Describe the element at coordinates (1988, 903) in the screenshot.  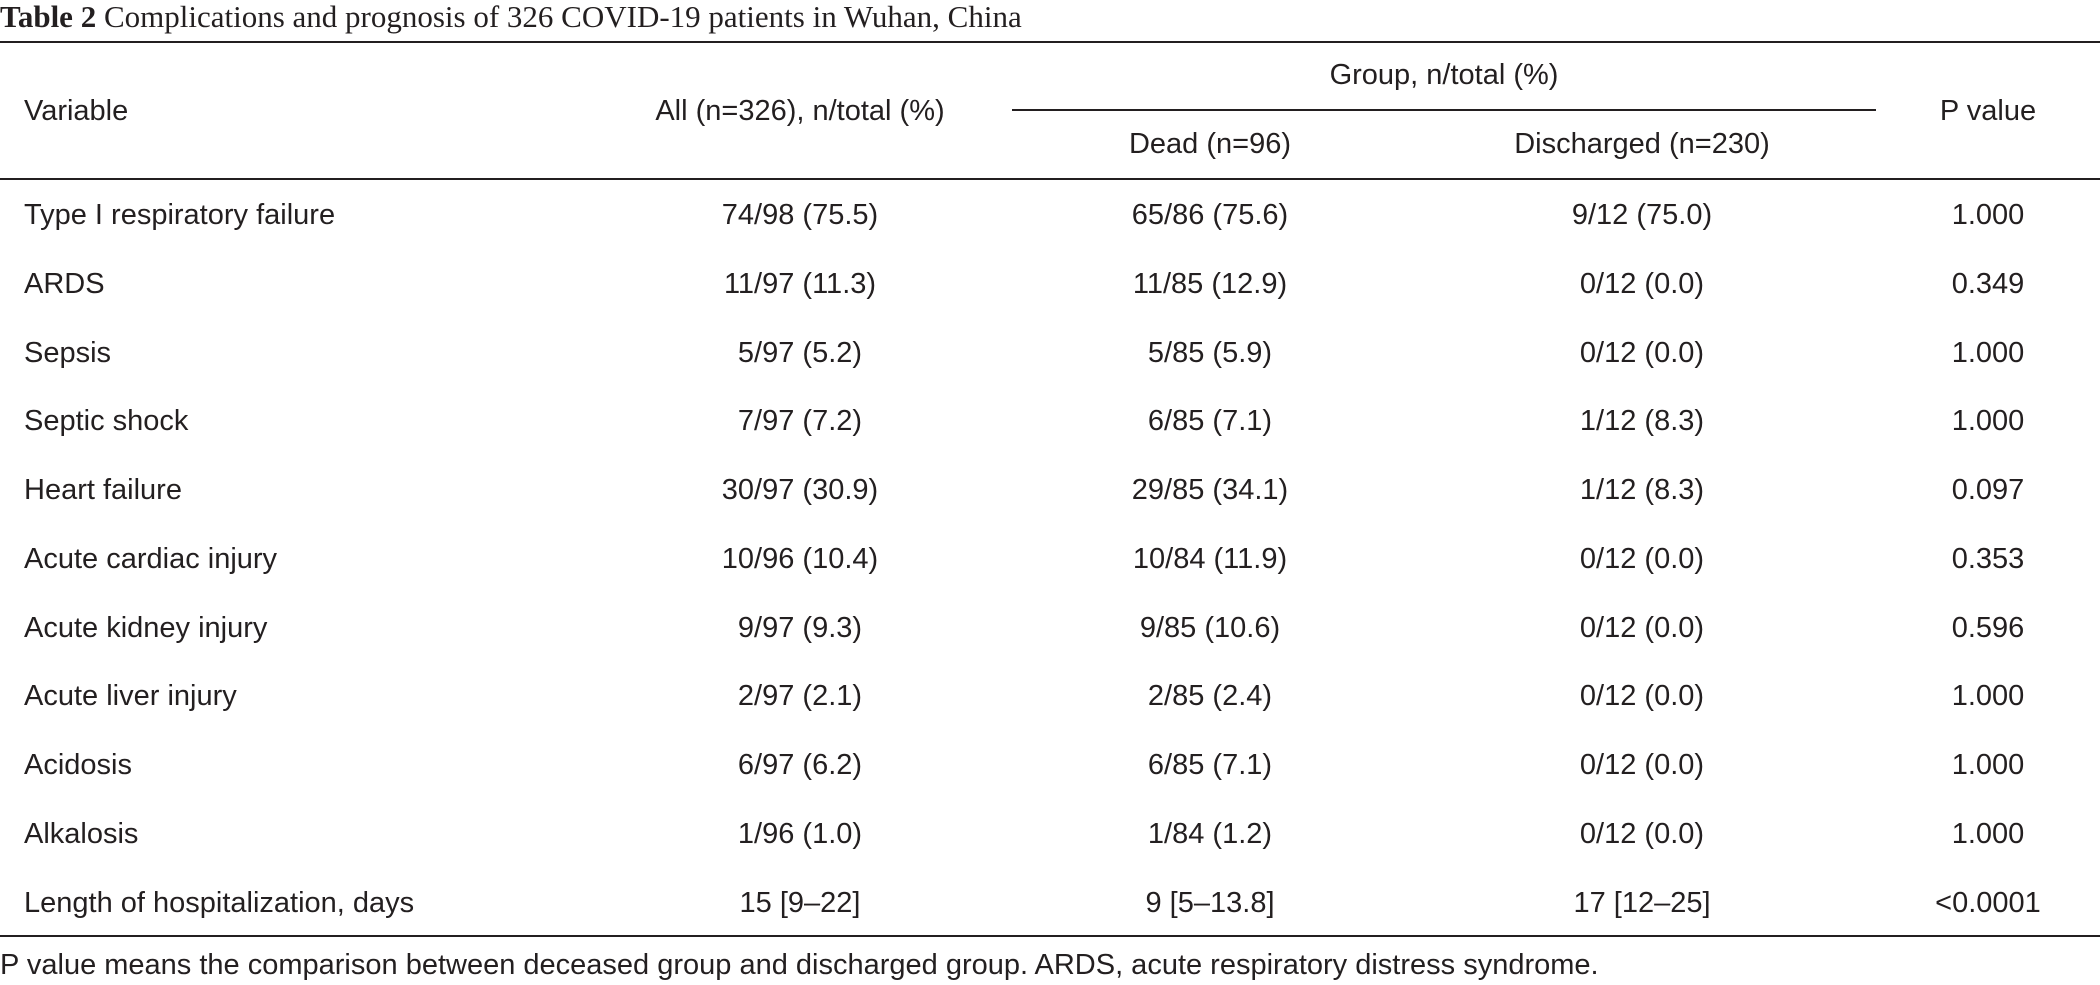
I see `cell-p-value: <0.0001` at that location.